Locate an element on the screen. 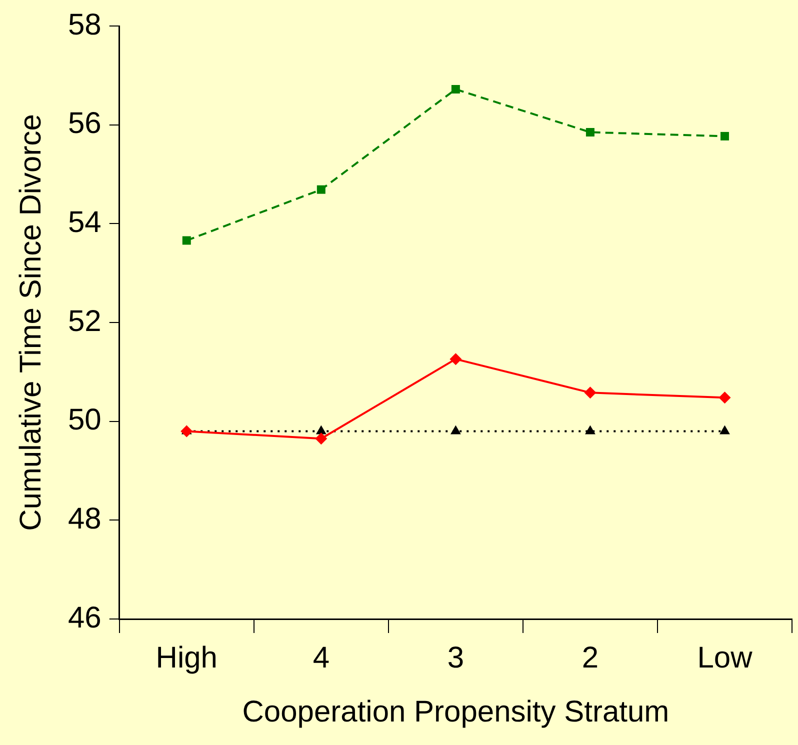 This screenshot has width=798, height=745. y-tick-label: 54 is located at coordinates (85, 222).